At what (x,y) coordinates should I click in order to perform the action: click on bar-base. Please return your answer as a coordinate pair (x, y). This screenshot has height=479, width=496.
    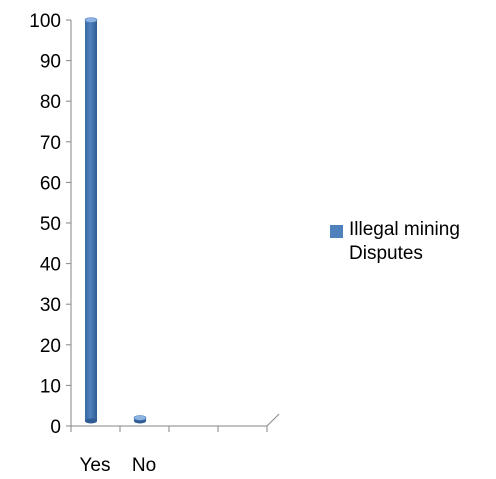
    Looking at the image, I should click on (91, 421).